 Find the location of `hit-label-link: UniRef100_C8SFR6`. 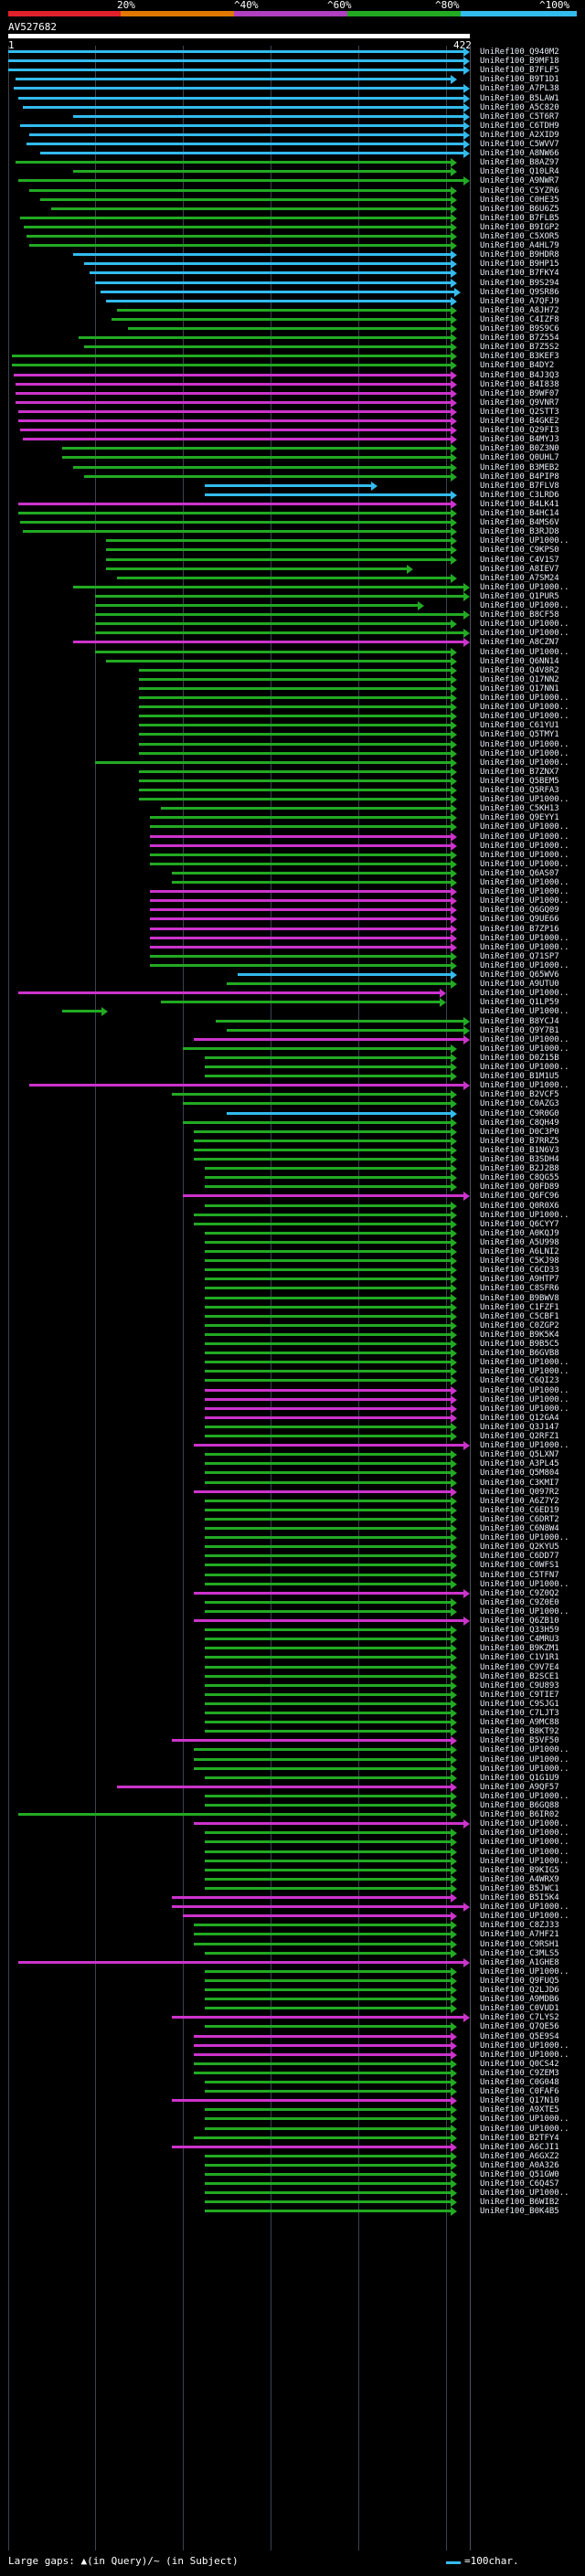

hit-label-link: UniRef100_C8SFR6 is located at coordinates (519, 1289).